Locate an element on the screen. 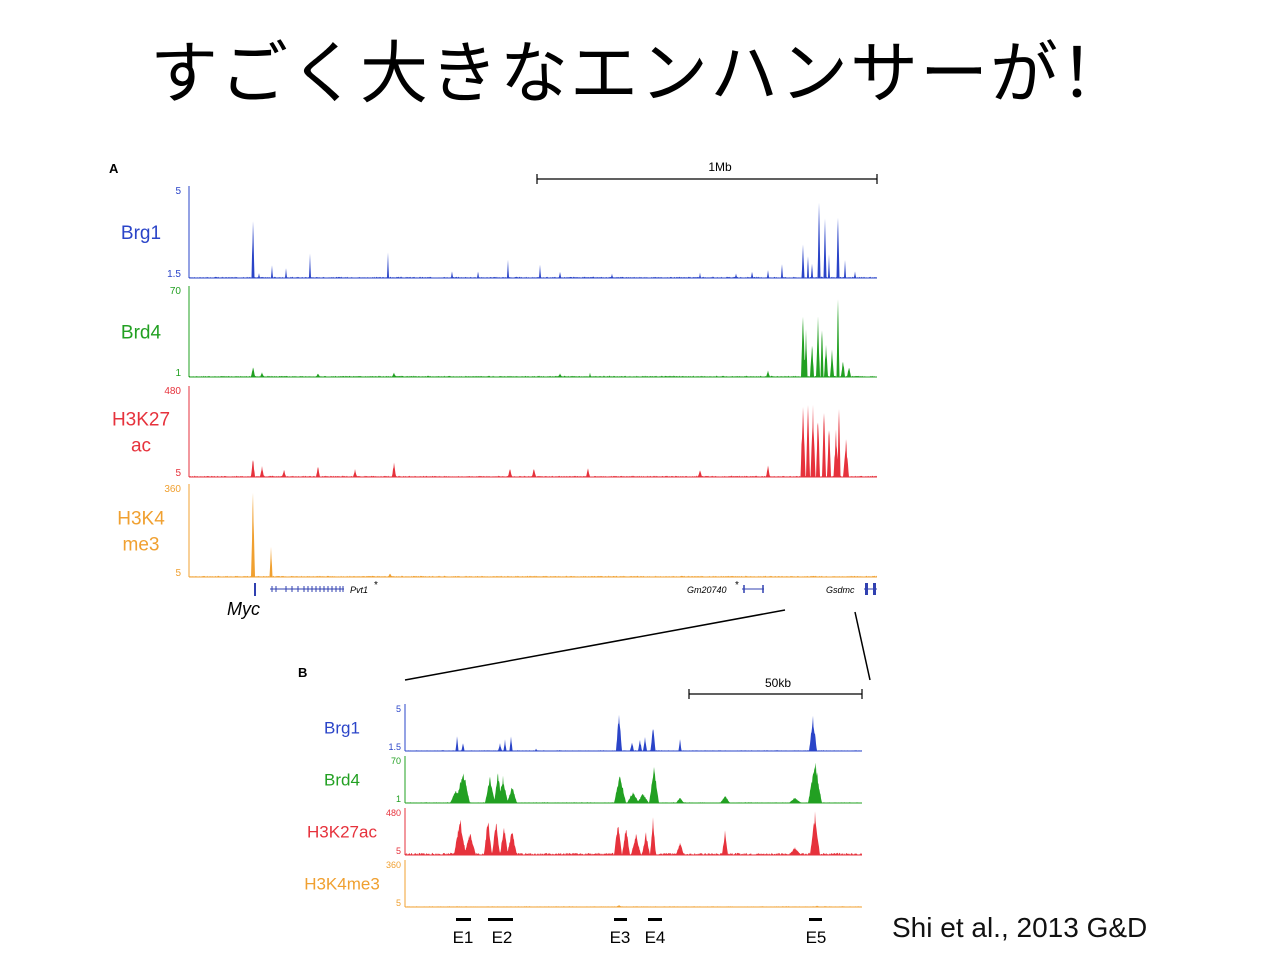  track-label-a-3-1: me3 is located at coordinates (141, 545).